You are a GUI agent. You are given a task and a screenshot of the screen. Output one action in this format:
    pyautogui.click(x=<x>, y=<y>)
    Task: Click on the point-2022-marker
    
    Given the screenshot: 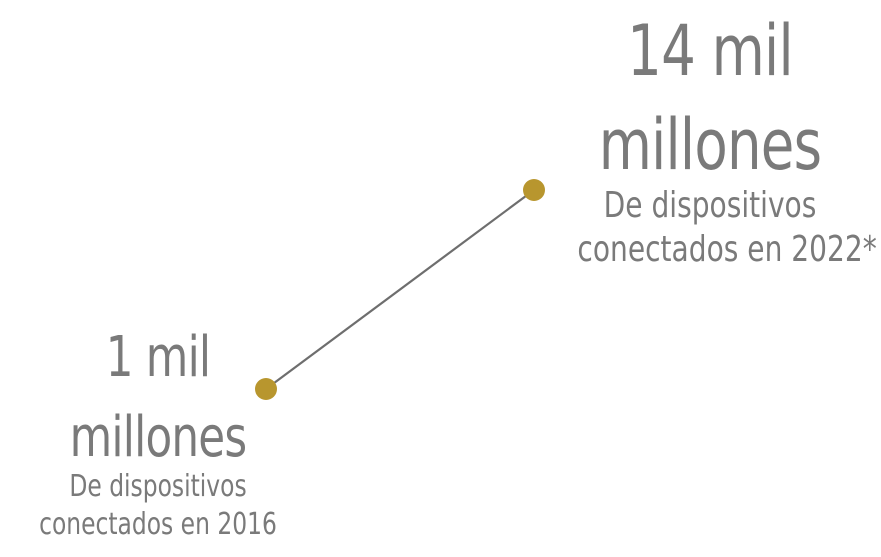 What is the action you would take?
    pyautogui.click(x=534, y=190)
    